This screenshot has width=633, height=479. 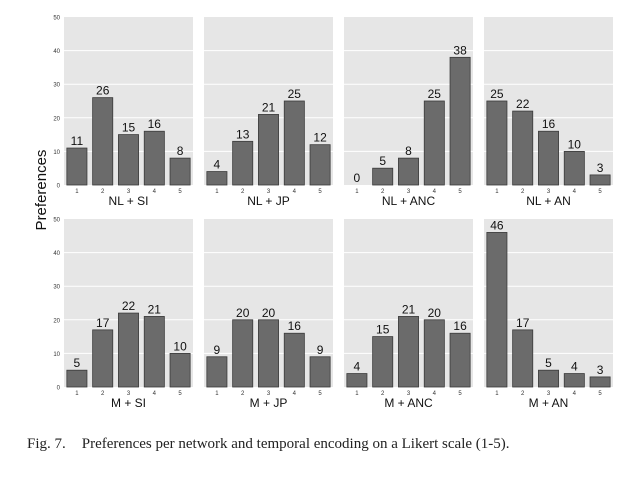 What do you see at coordinates (268, 112) in the screenshot?
I see `panel-nl-jp: 4 1 13 2 21 3 25 4 12 5 NL + JP` at bounding box center [268, 112].